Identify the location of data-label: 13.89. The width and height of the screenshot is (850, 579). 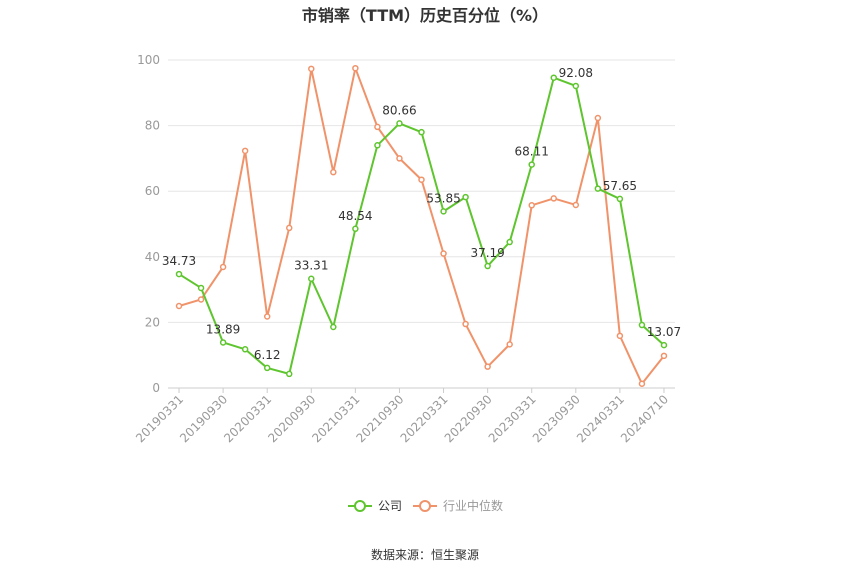
(223, 329).